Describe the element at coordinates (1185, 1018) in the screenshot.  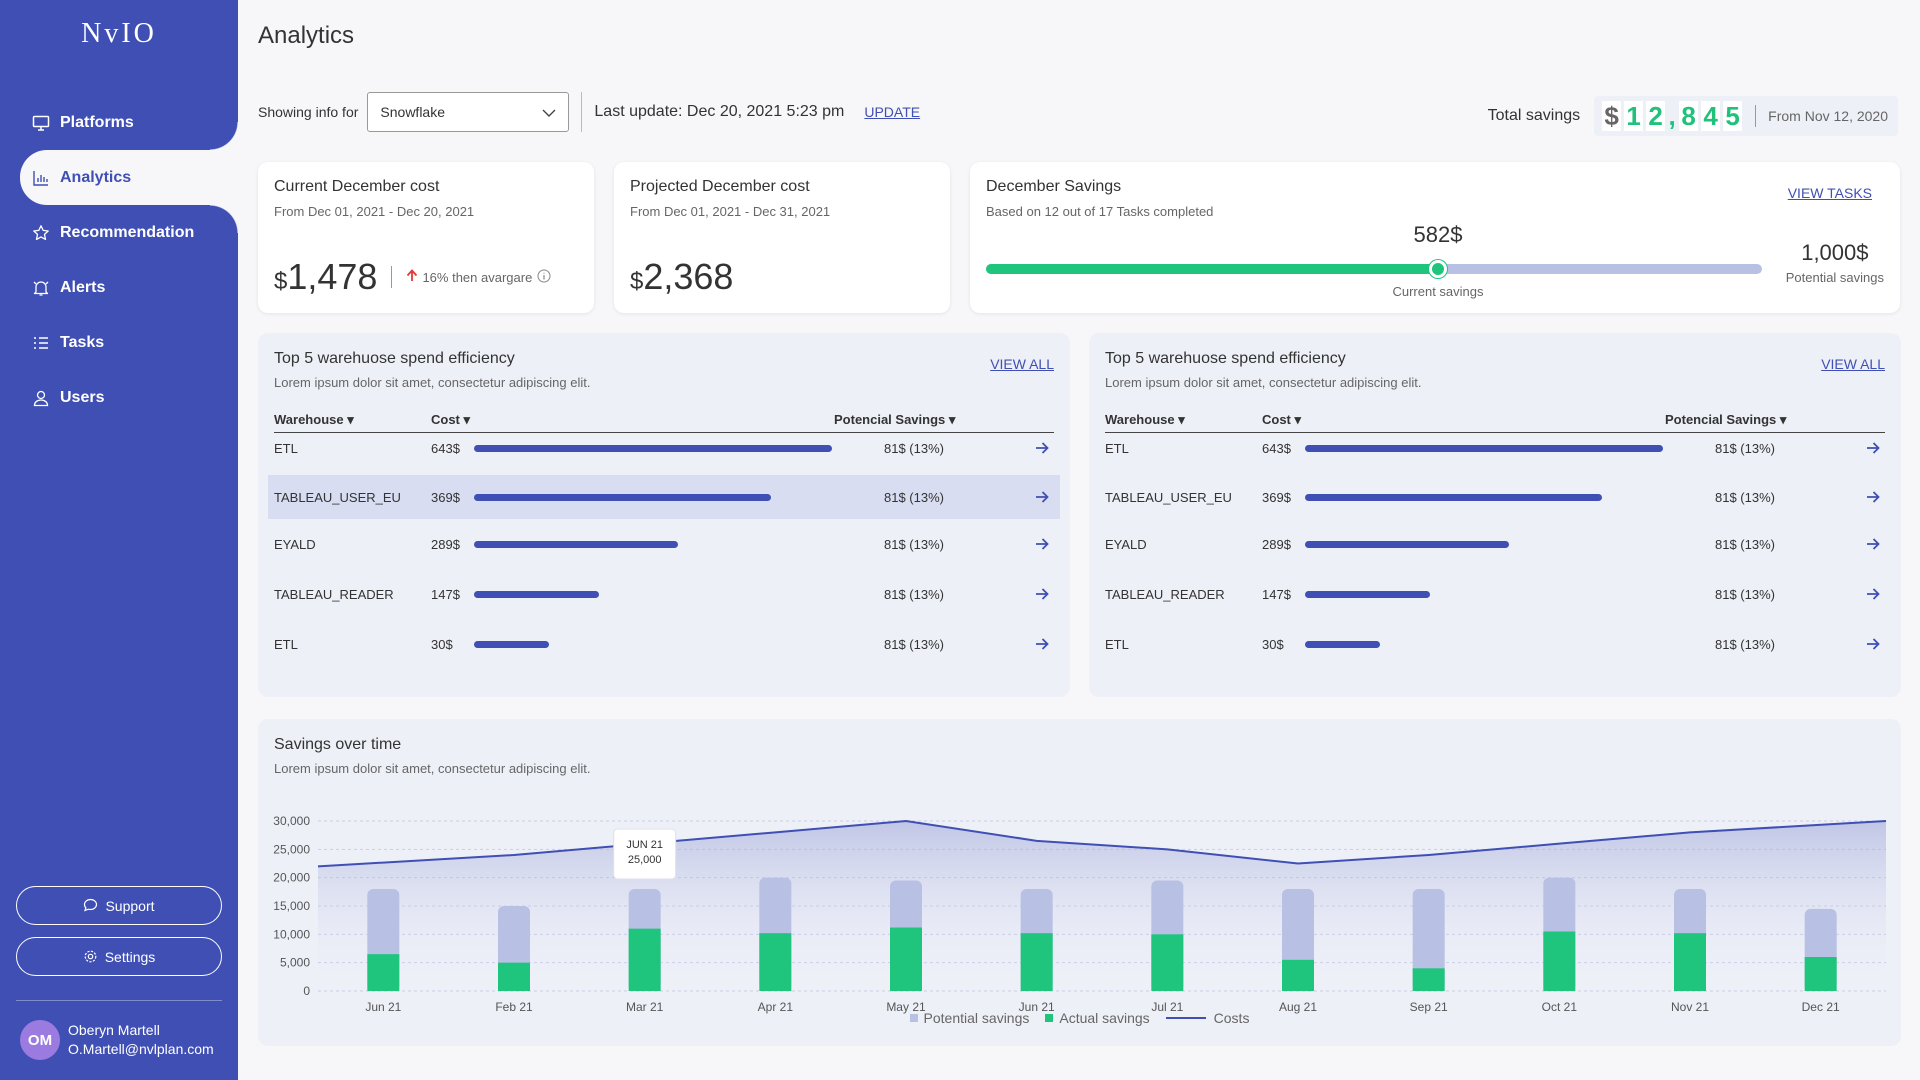
I see `legend-swatch` at that location.